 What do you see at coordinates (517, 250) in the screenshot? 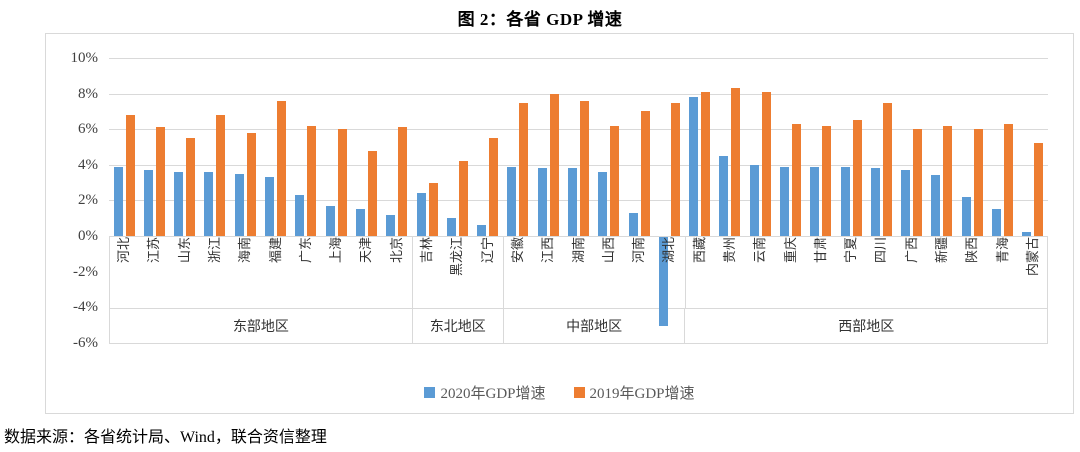
I see `province-label: 安徽` at bounding box center [517, 250].